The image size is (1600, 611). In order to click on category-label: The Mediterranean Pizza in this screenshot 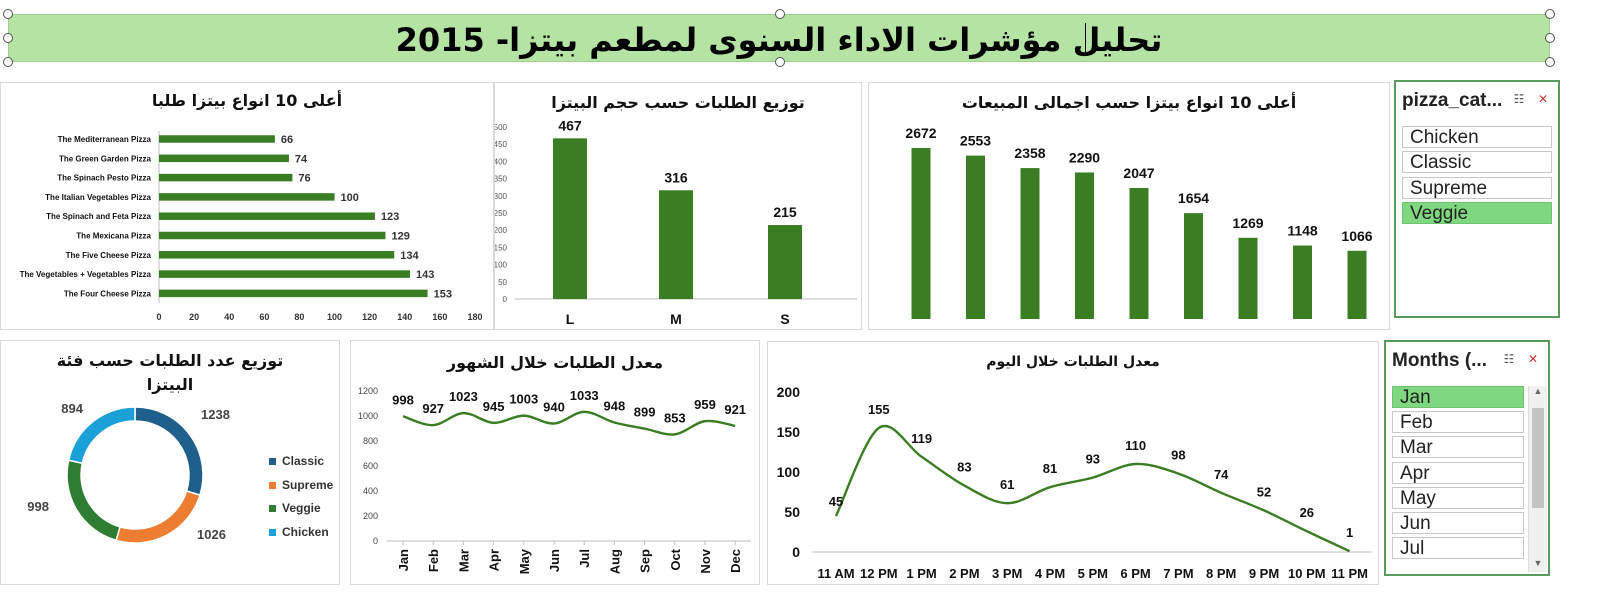, I will do `click(105, 139)`.